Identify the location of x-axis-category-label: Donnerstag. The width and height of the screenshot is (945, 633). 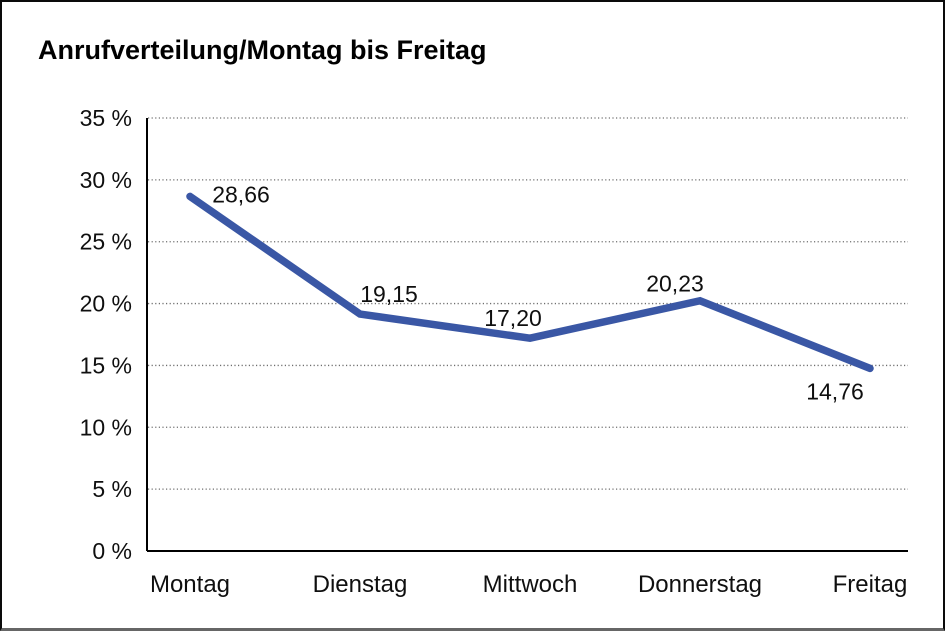
(700, 584).